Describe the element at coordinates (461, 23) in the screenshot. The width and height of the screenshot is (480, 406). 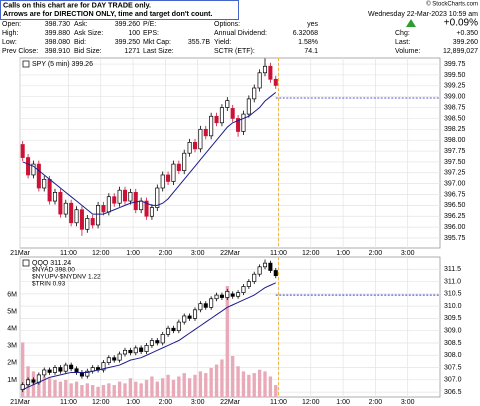
I see `change-percent: +0.09%` at that location.